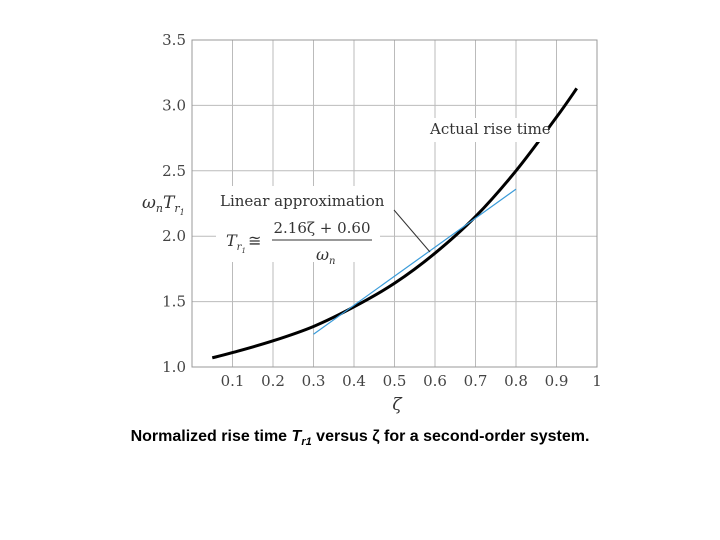 The height and width of the screenshot is (540, 720). I want to click on x-tick-label: 0.9, so click(557, 381).